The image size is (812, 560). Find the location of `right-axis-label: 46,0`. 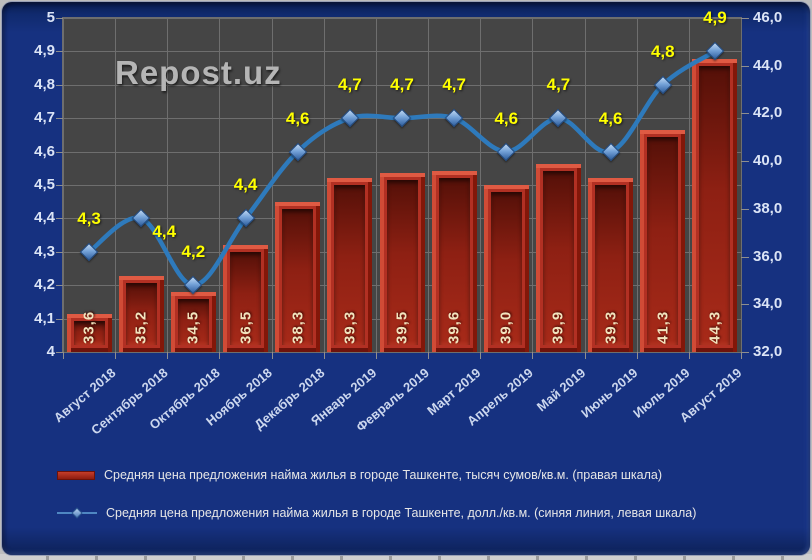

right-axis-label: 46,0 is located at coordinates (768, 17).